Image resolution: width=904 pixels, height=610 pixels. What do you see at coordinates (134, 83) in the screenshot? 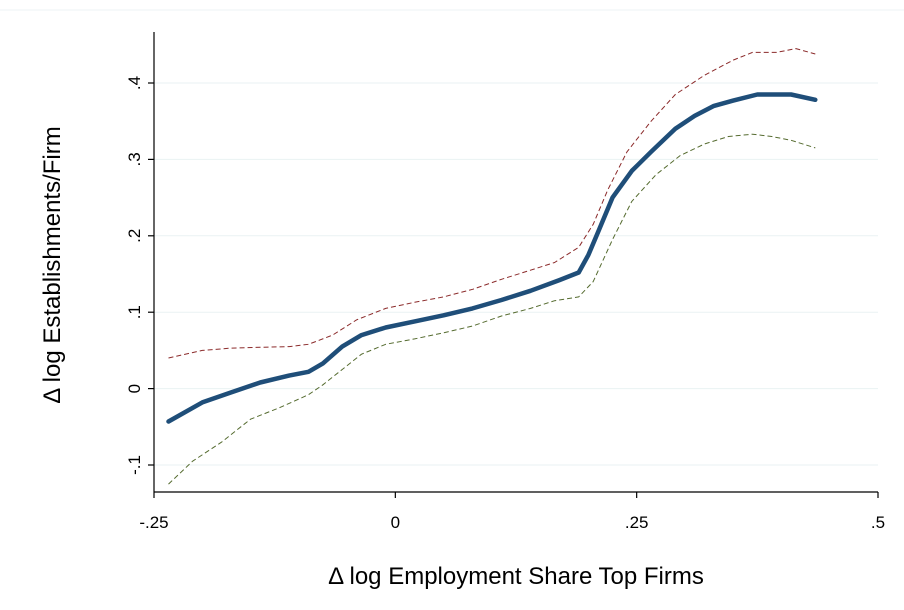
I see `y-tick-label-5: .4` at bounding box center [134, 83].